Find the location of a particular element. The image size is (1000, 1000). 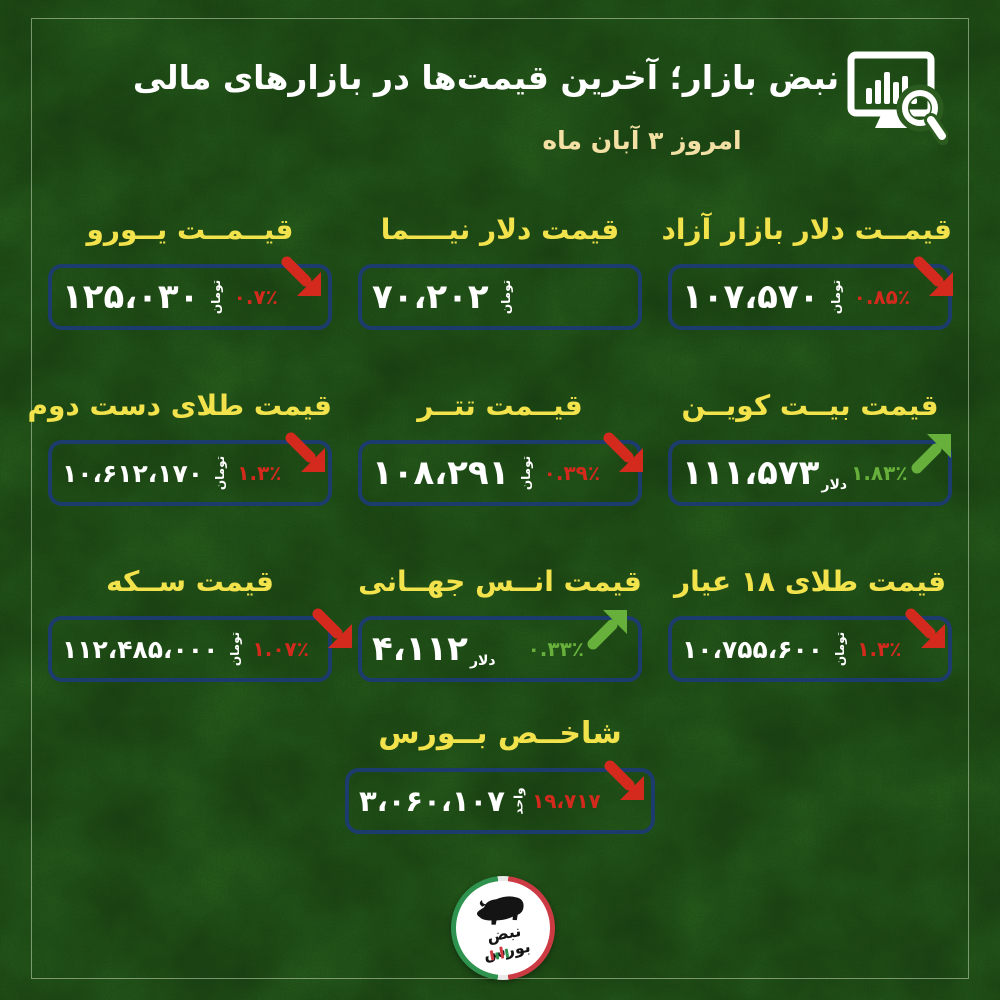

price-value: ۱۰،۷۵۵،۶۰۰ is located at coordinates (753, 649).